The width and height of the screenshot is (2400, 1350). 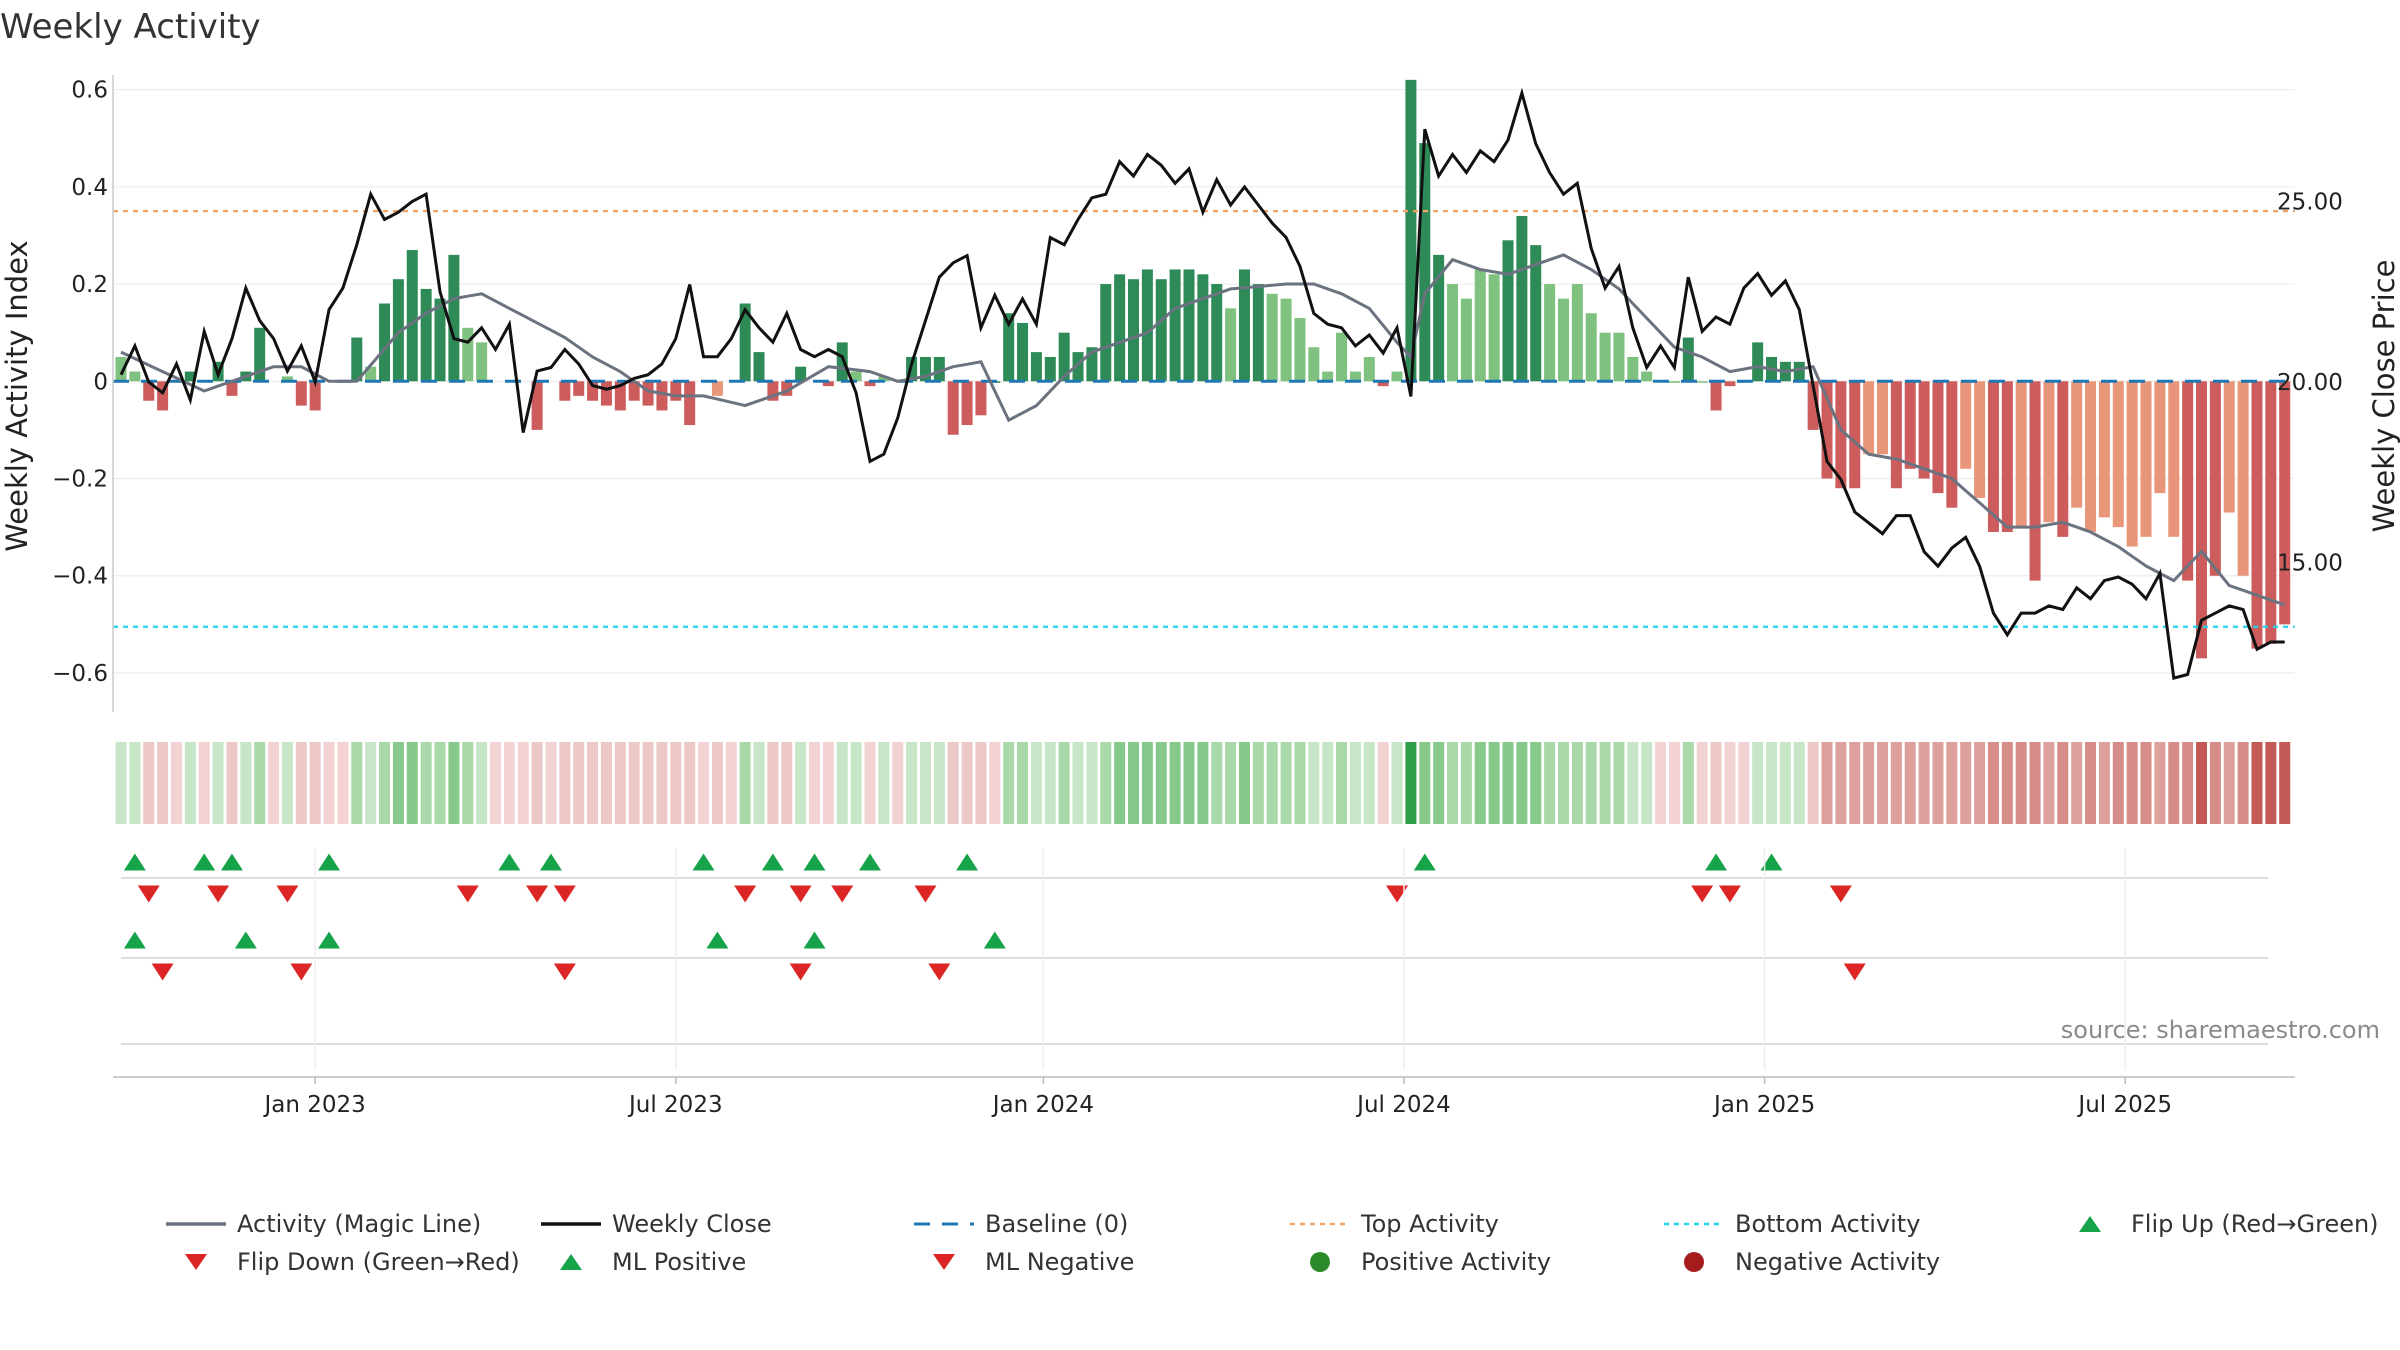 I want to click on legend-item: Bottom Activity, so click(x=1792, y=1224).